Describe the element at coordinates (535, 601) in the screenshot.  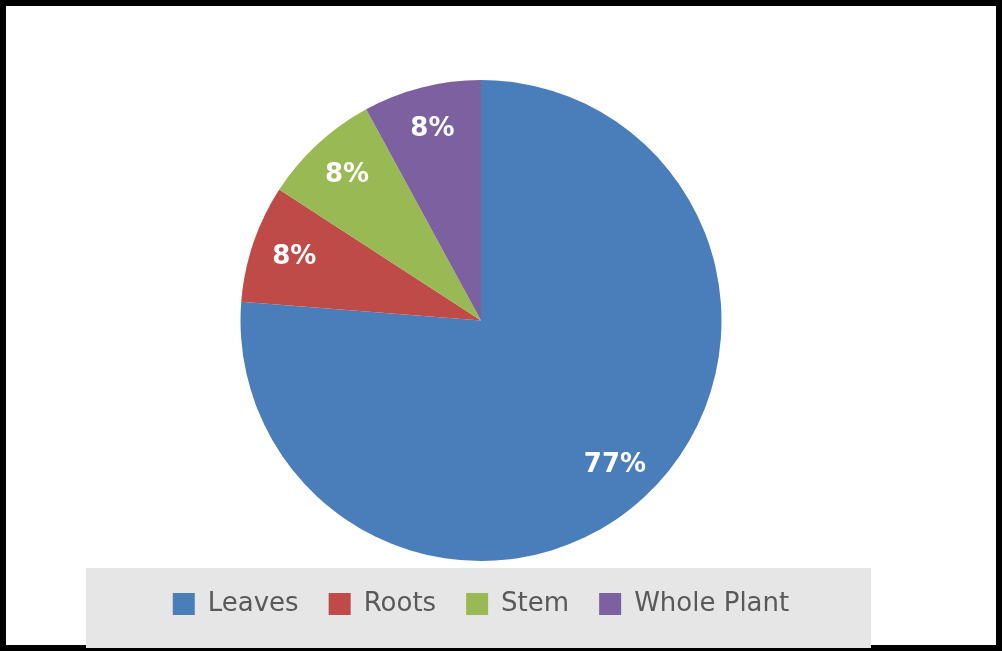
I see `legend-label: Stem` at that location.